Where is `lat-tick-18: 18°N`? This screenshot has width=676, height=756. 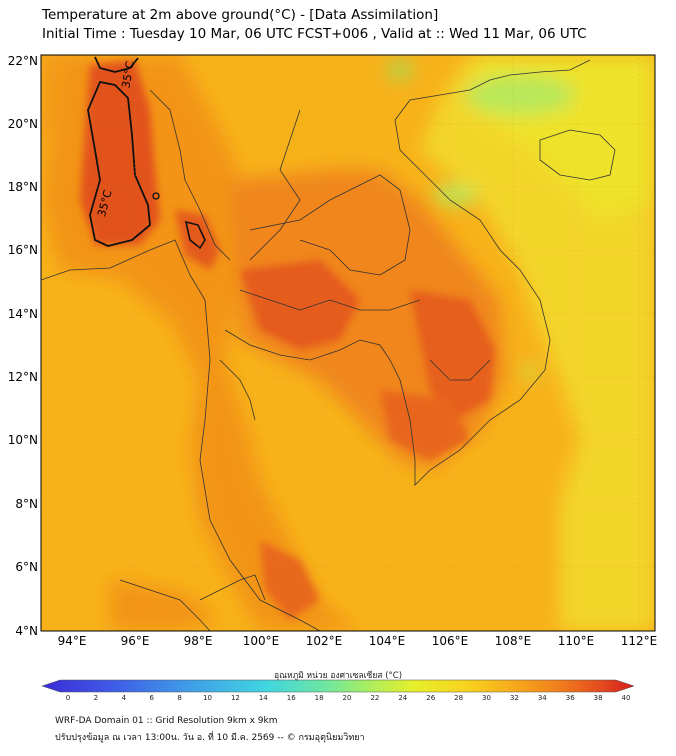
lat-tick-18: 18°N is located at coordinates (23, 187).